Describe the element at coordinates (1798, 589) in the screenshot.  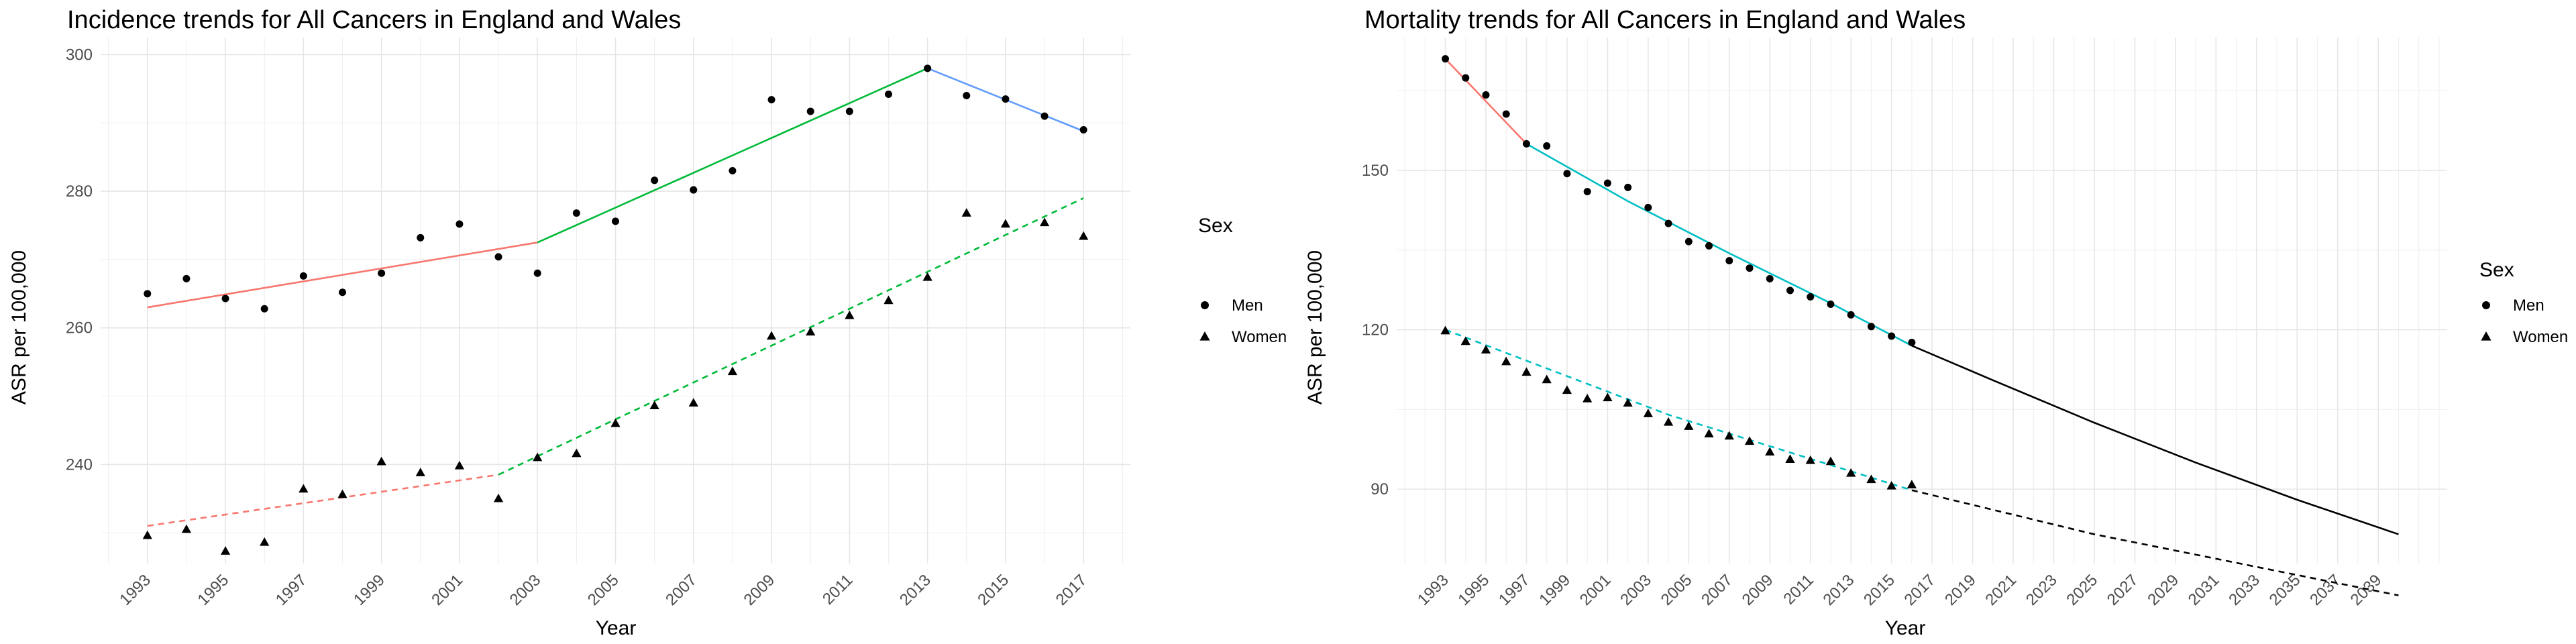
I see `mortality-x-tick-label: 2011` at that location.